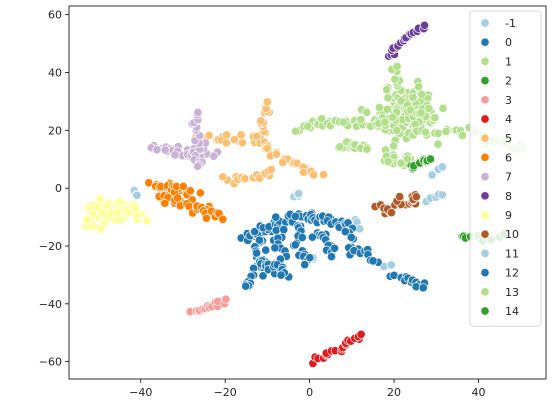 The height and width of the screenshot is (413, 554). I want to click on legend-label-0: 0, so click(508, 42).